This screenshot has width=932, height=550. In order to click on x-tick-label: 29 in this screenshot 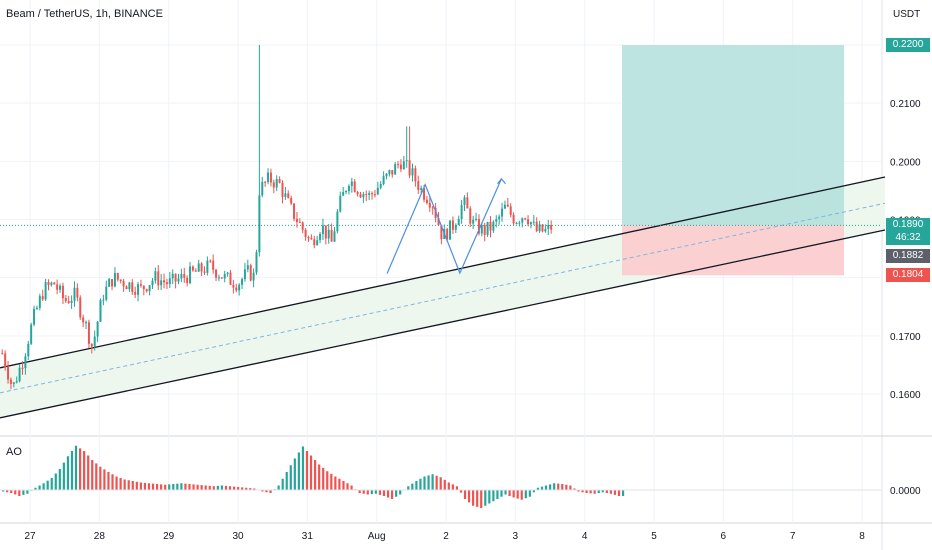, I will do `click(169, 536)`.